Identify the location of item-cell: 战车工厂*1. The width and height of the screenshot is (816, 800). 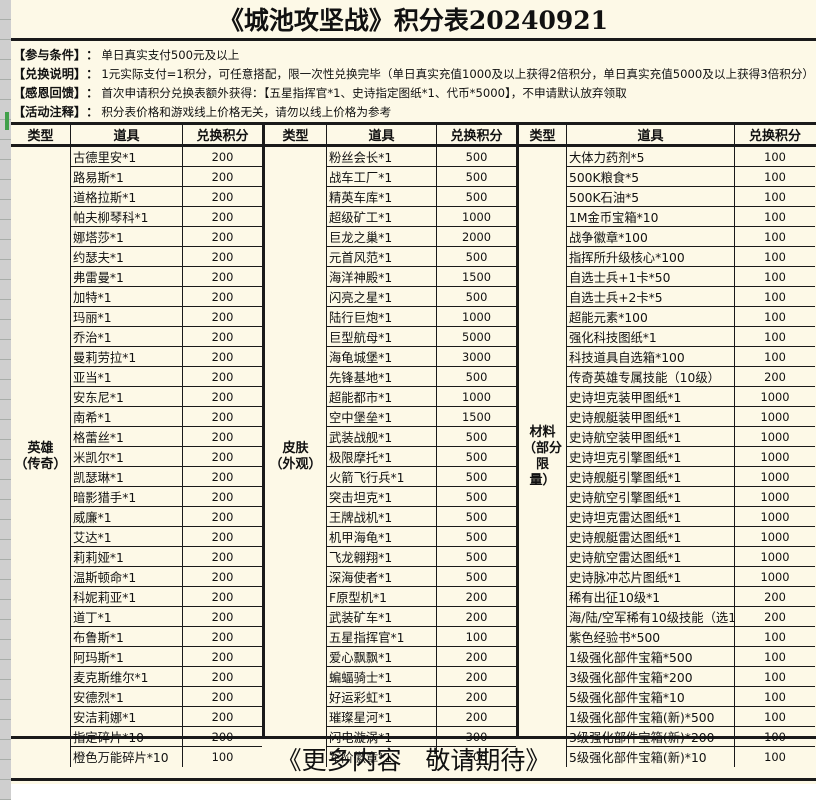
(381, 177).